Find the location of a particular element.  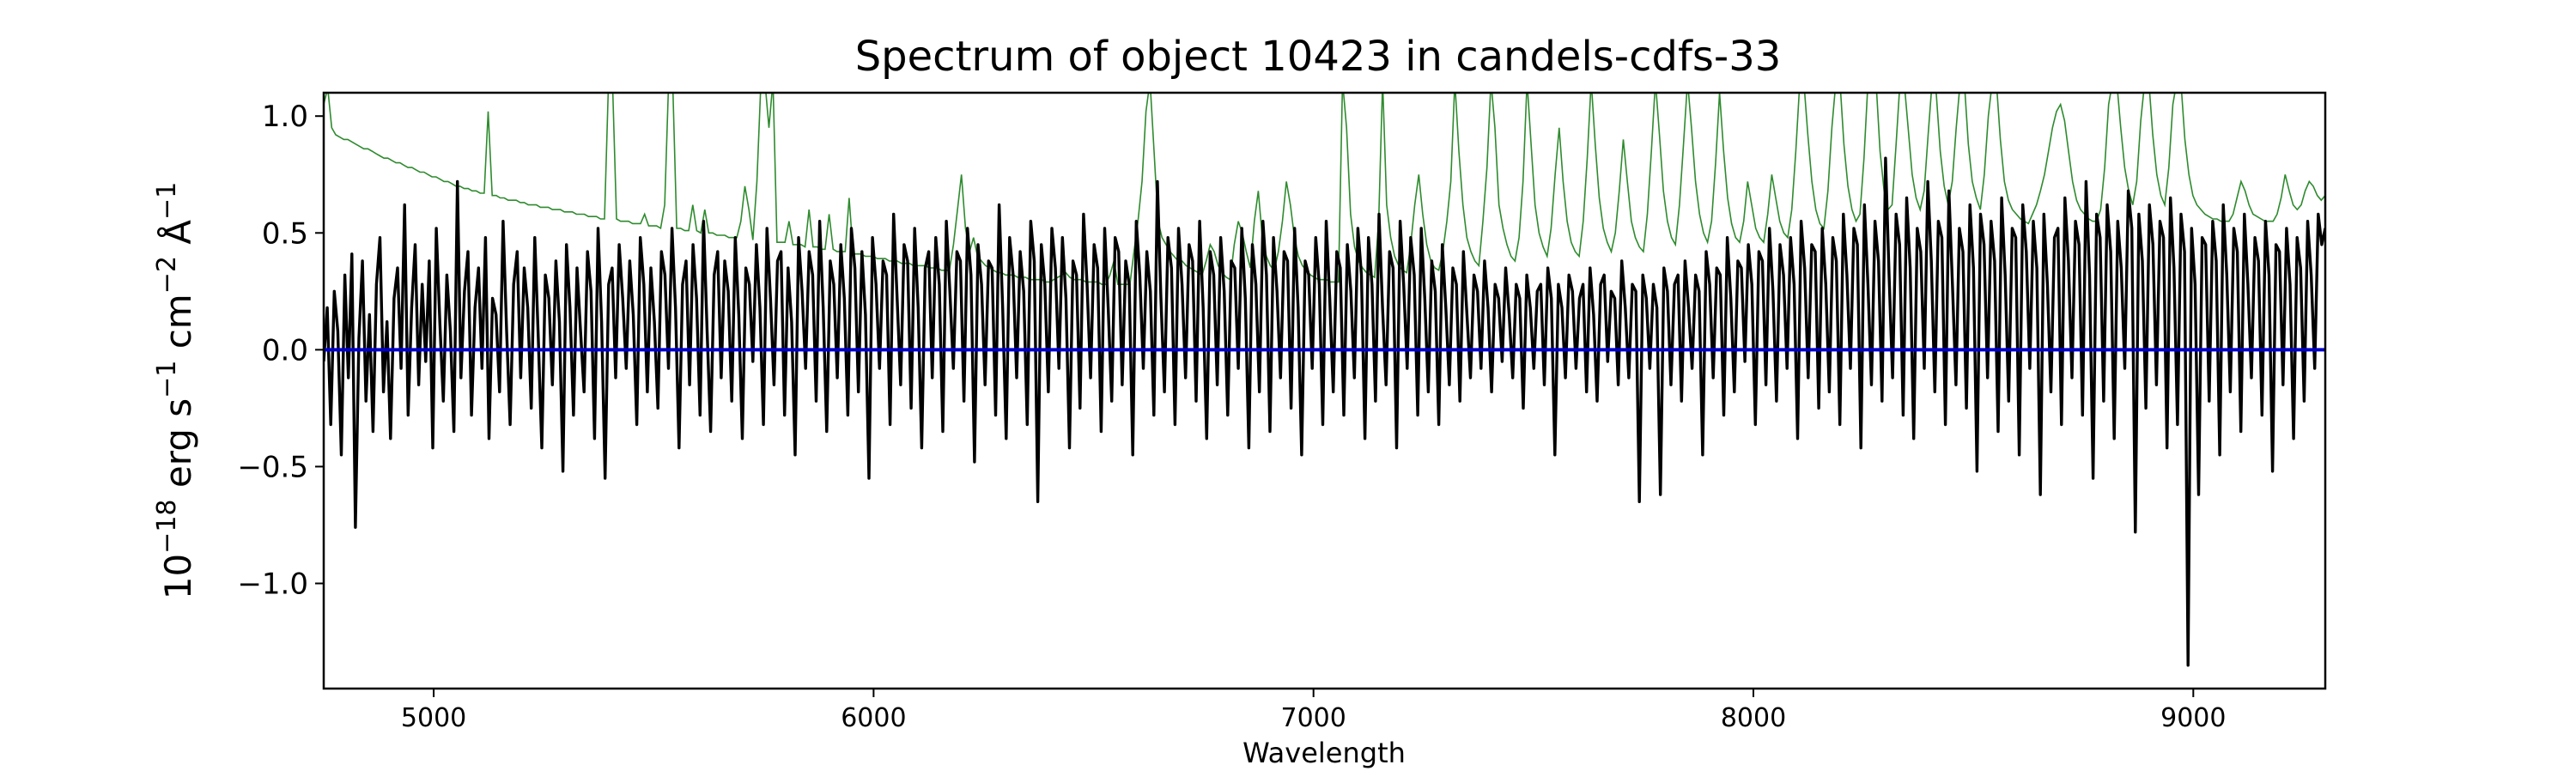

y-label-unit1-exponent: −1 is located at coordinates (167, 379).